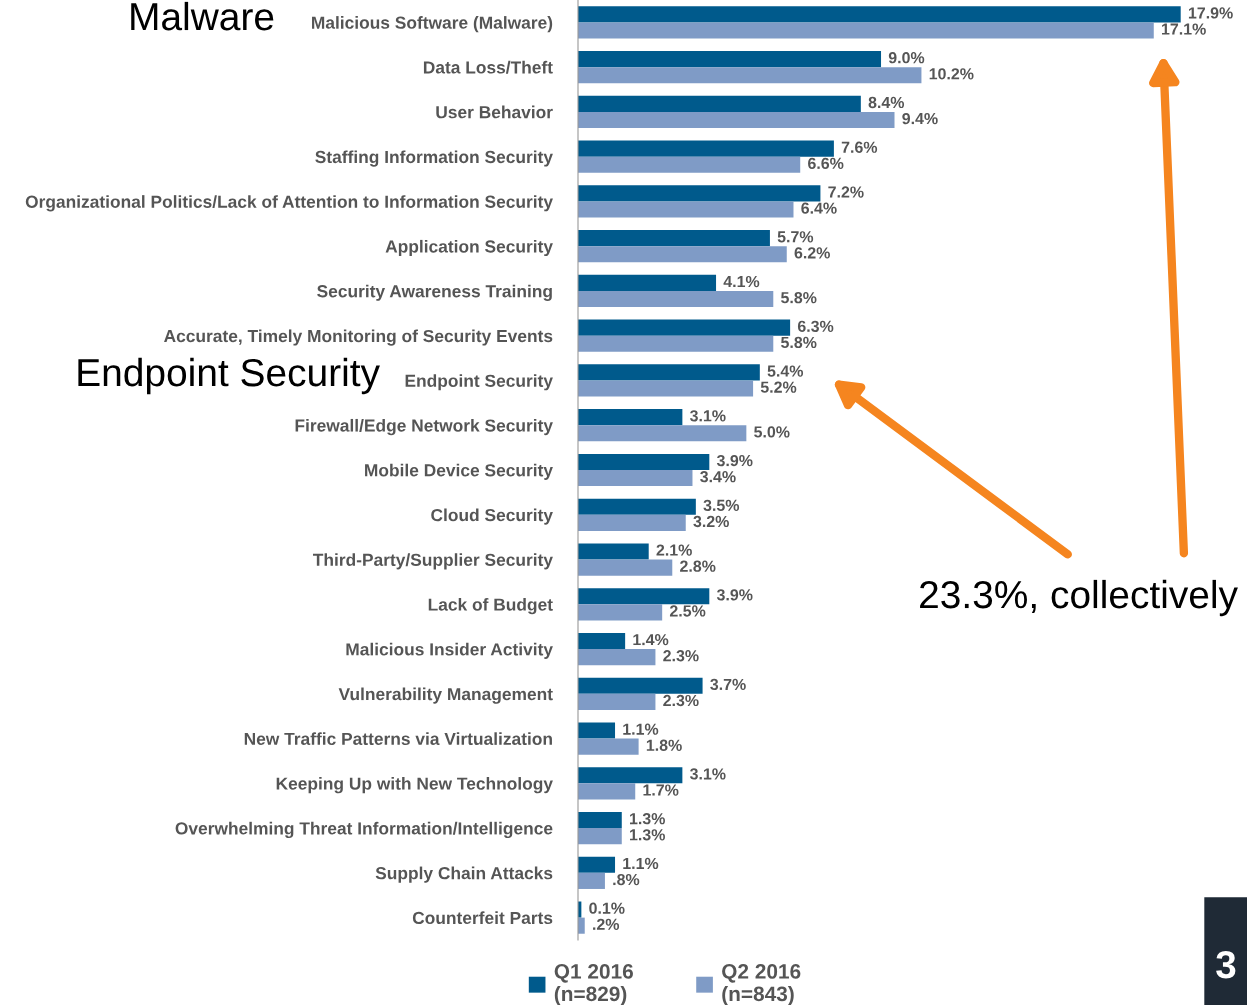 The height and width of the screenshot is (1005, 1247). I want to click on y-tick-label: Supply Chain Attacks, so click(464, 874).